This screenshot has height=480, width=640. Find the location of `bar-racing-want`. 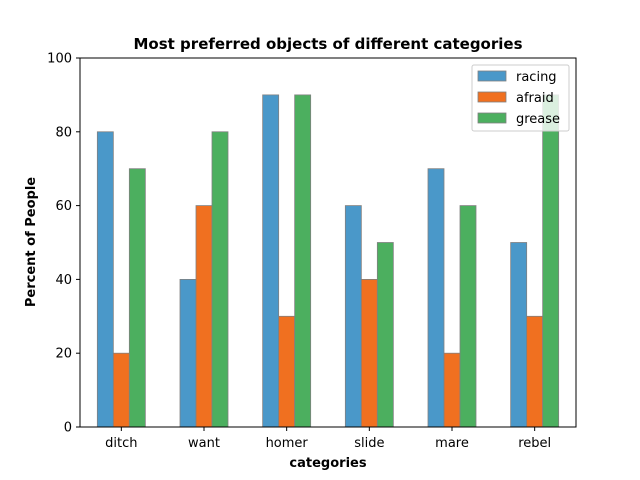

bar-racing-want is located at coordinates (188, 353).